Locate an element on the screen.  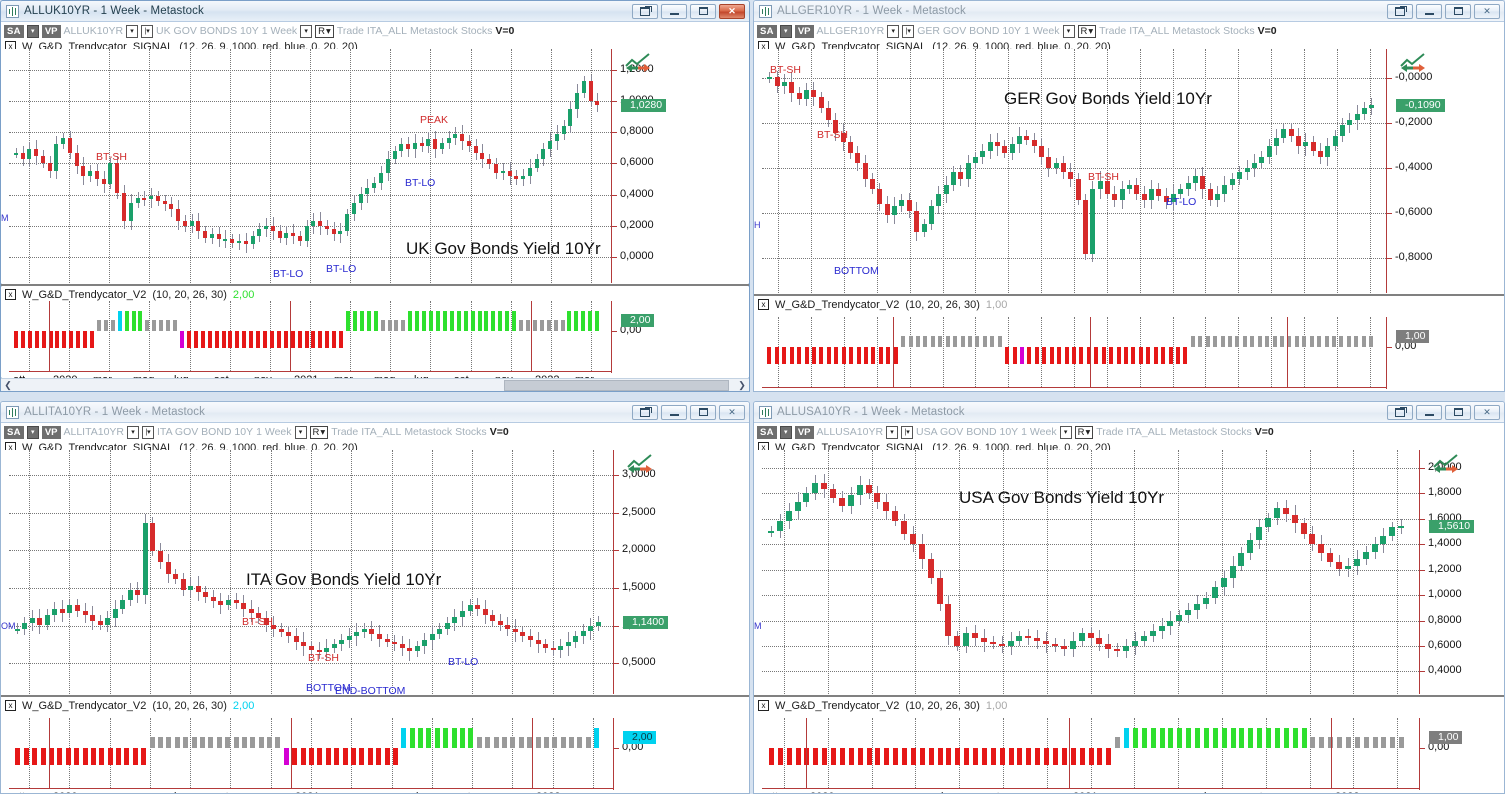
sub-indicator-value: 1,00 is located at coordinates (996, 705).